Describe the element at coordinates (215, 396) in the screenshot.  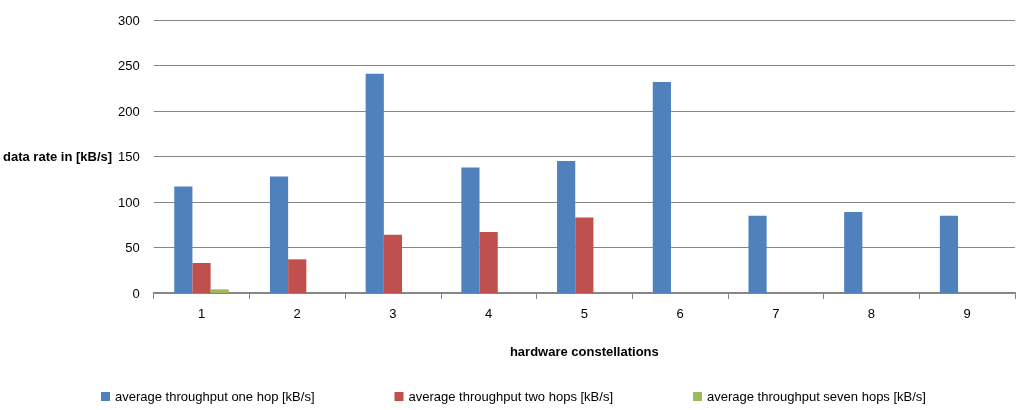
I see `legend-label: average throughput one hop [kB/s]` at that location.